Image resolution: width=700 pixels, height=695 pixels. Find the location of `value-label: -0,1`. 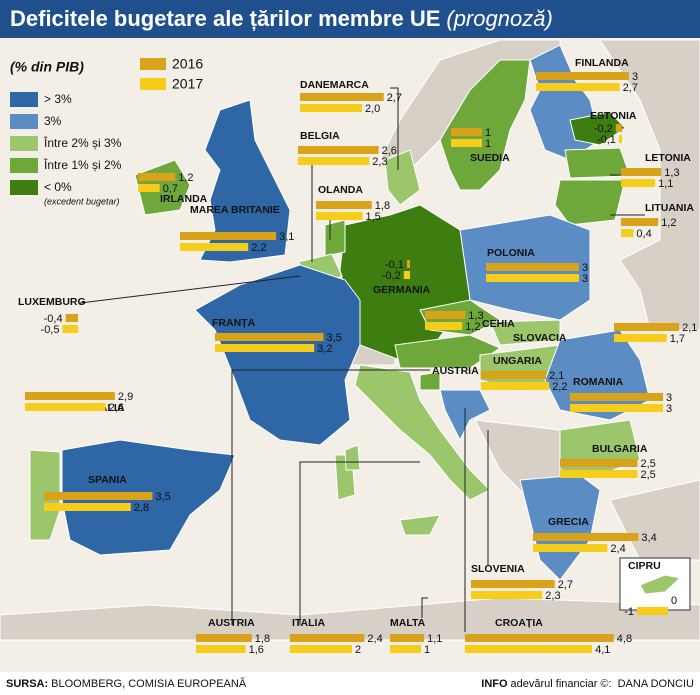

value-label: -0,1 is located at coordinates (394, 265).